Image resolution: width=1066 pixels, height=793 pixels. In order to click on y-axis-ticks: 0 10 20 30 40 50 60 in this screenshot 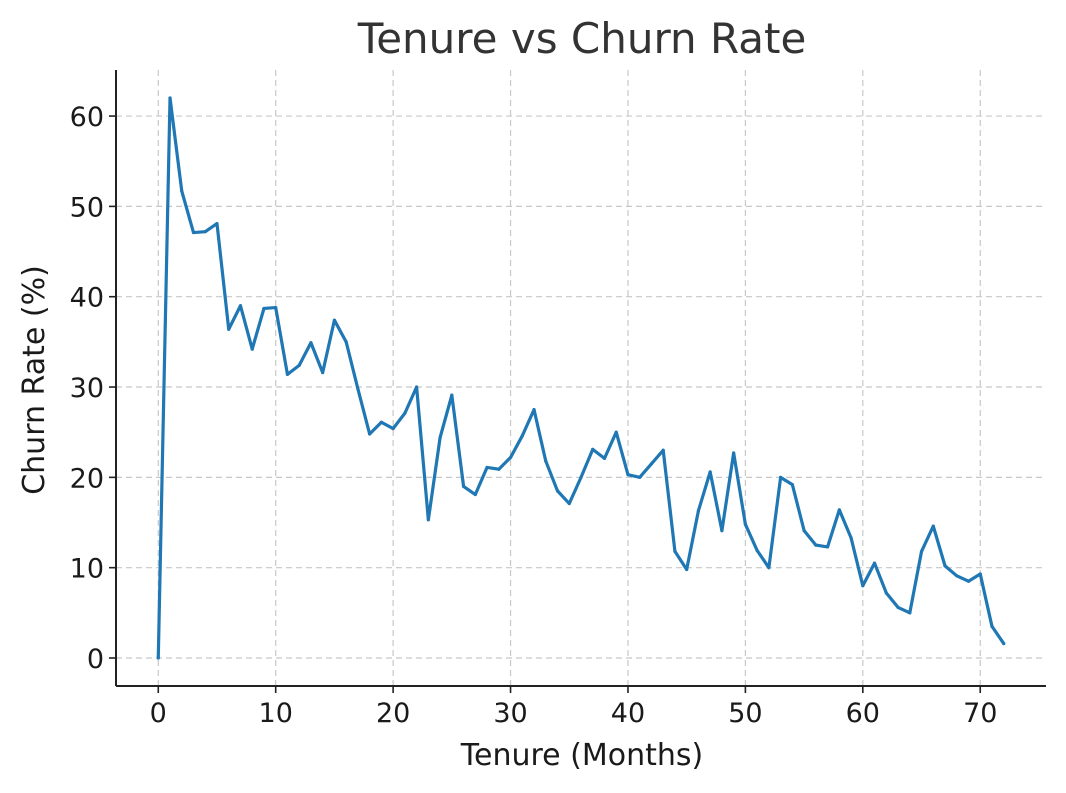, I will do `click(93, 388)`.